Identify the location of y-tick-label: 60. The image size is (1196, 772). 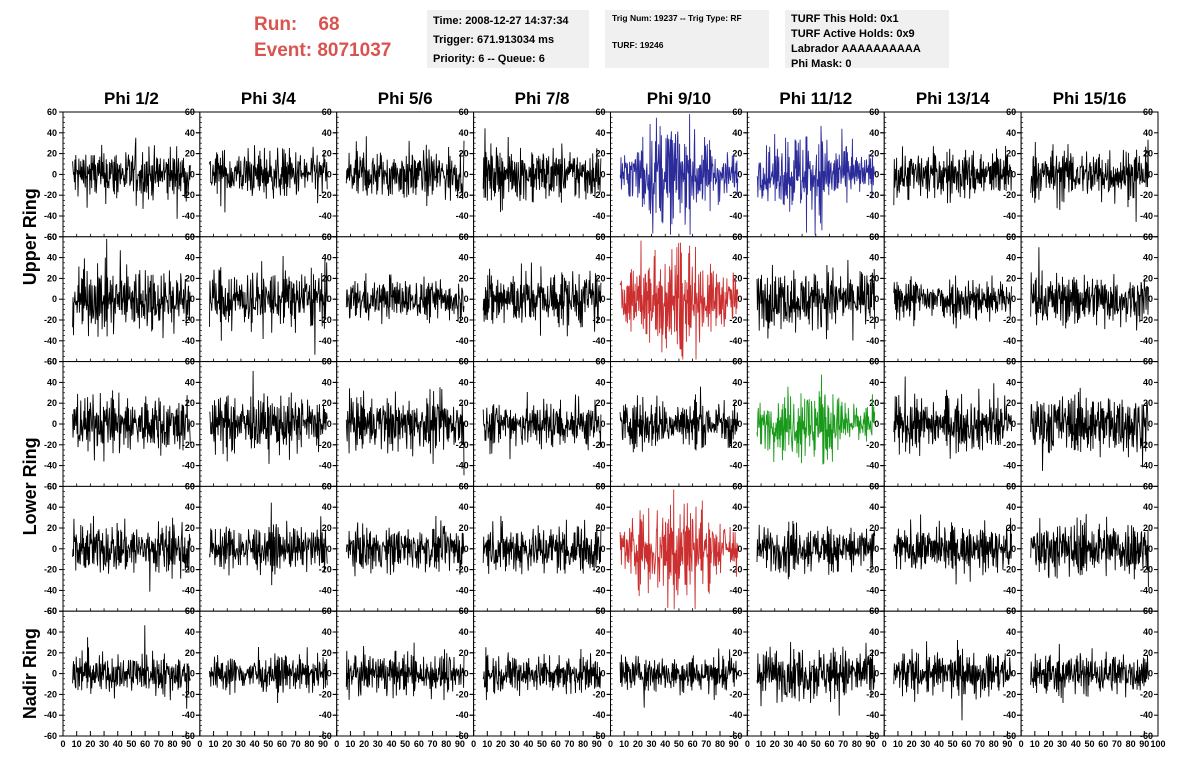
(52, 237).